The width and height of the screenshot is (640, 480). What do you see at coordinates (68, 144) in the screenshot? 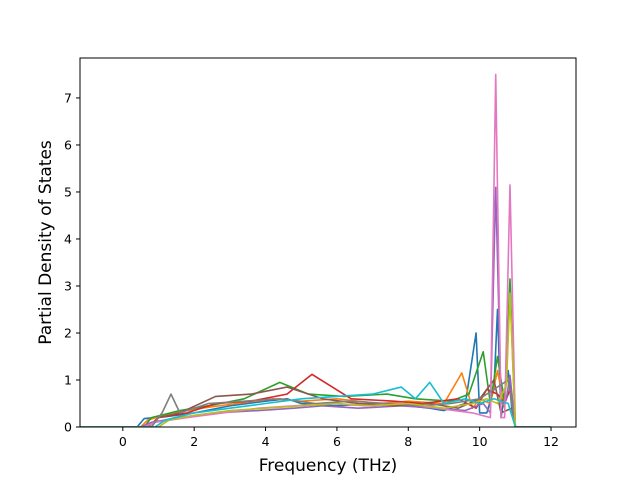
I see `y-tick-label: 6` at bounding box center [68, 144].